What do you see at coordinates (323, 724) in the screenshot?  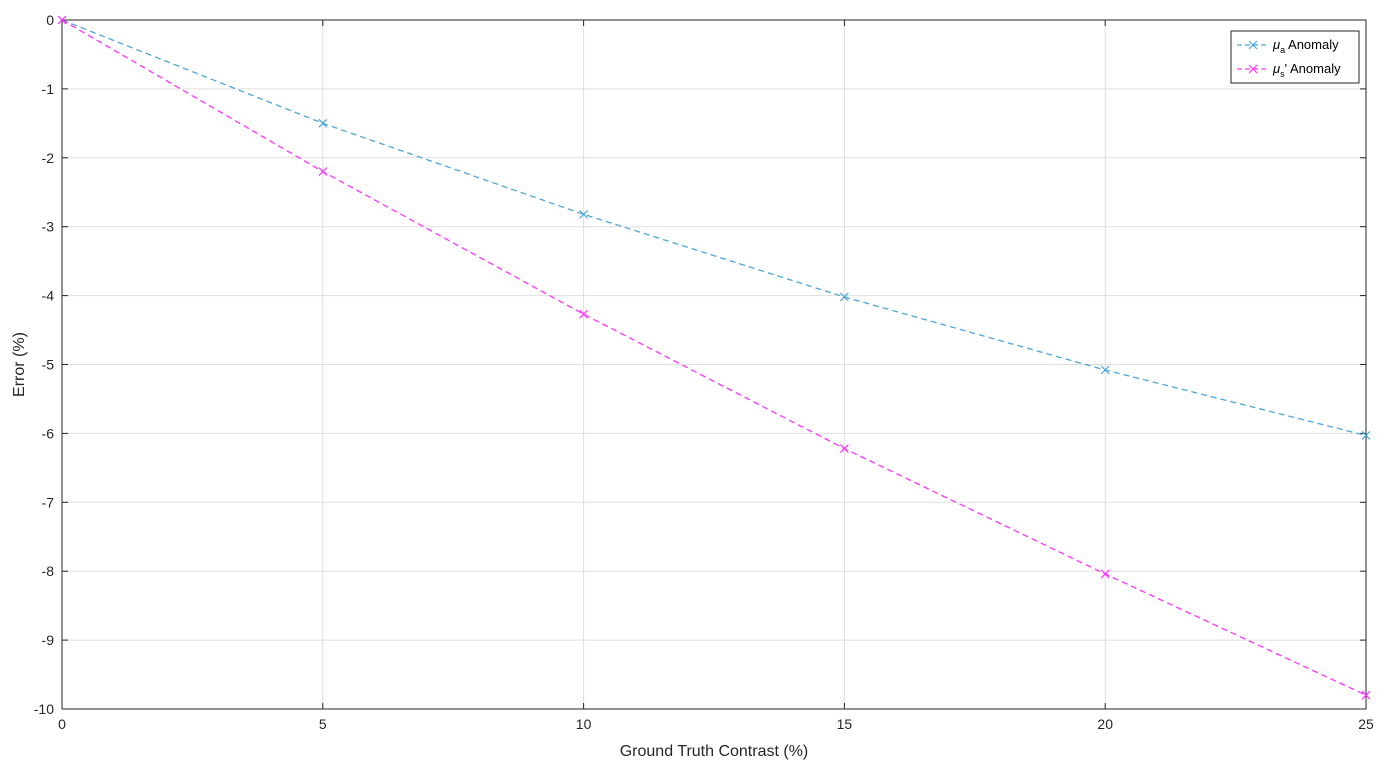 I see `x-tick-label: 5` at bounding box center [323, 724].